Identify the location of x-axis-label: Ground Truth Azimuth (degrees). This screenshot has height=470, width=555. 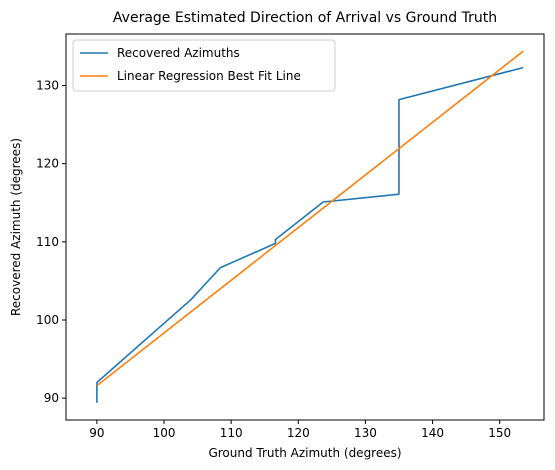
(304, 453).